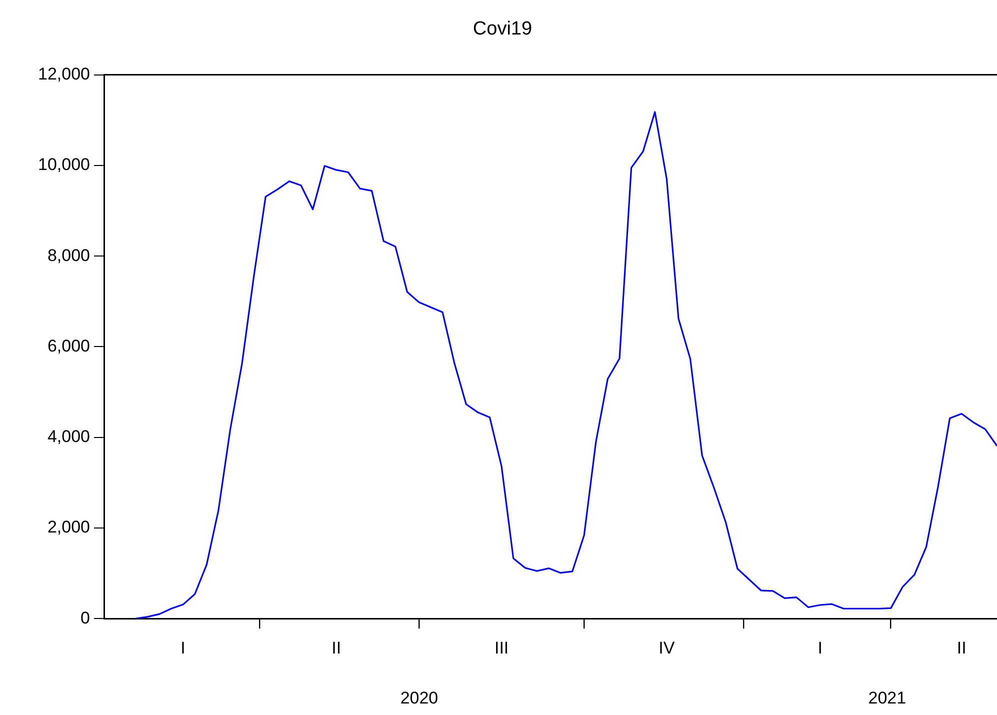 This screenshot has height=715, width=997. I want to click on y-tick-label: 0, so click(85, 618).